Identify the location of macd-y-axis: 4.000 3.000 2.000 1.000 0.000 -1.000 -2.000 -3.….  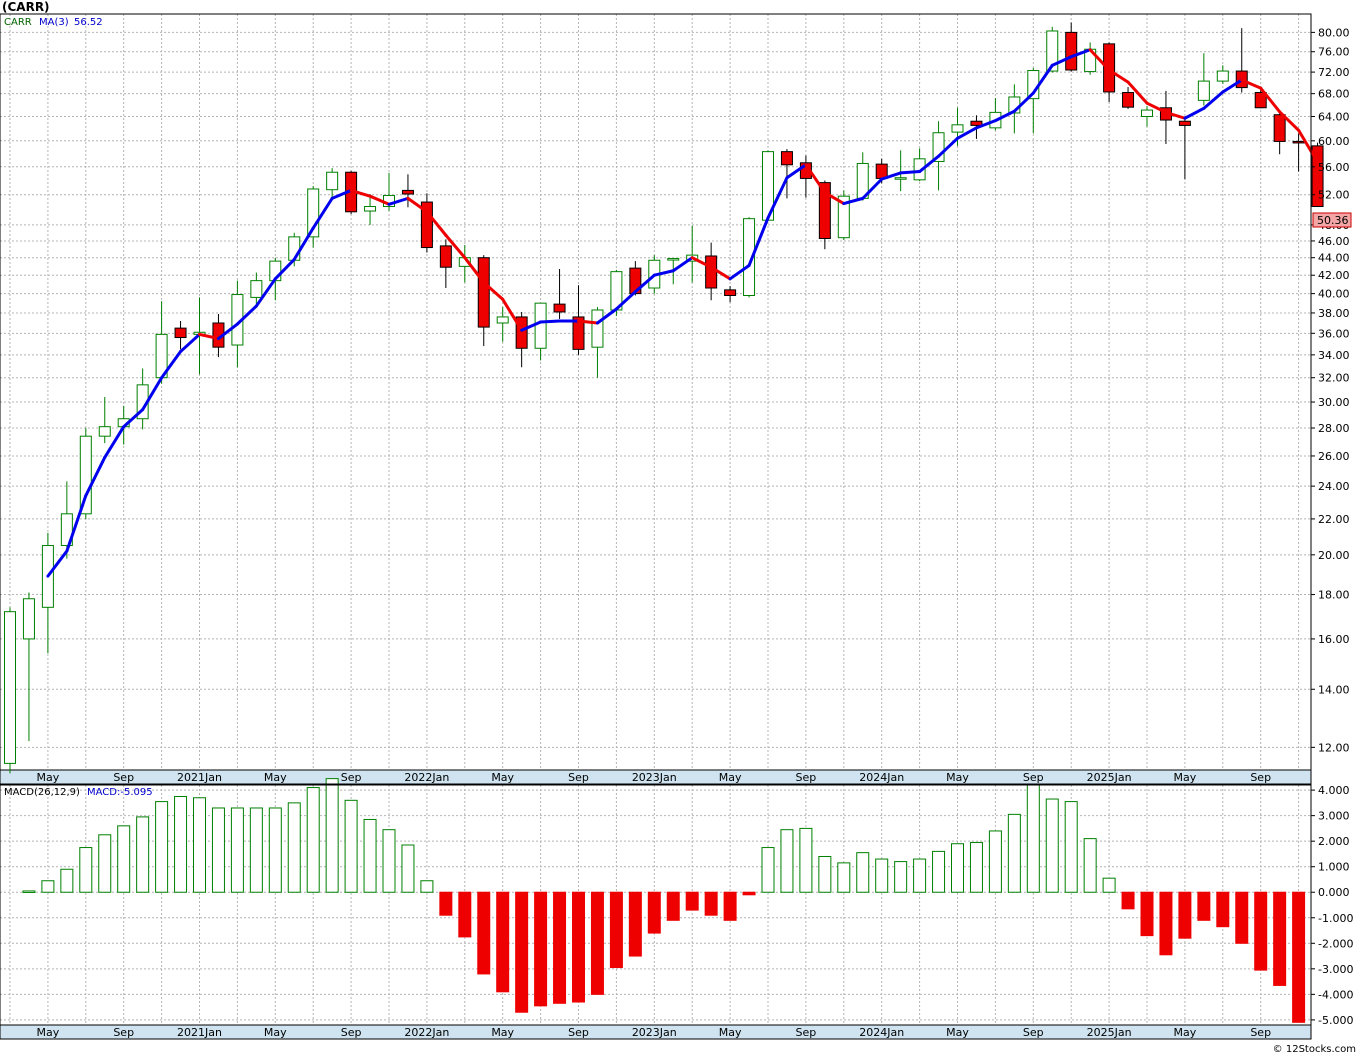
(1332, 905).